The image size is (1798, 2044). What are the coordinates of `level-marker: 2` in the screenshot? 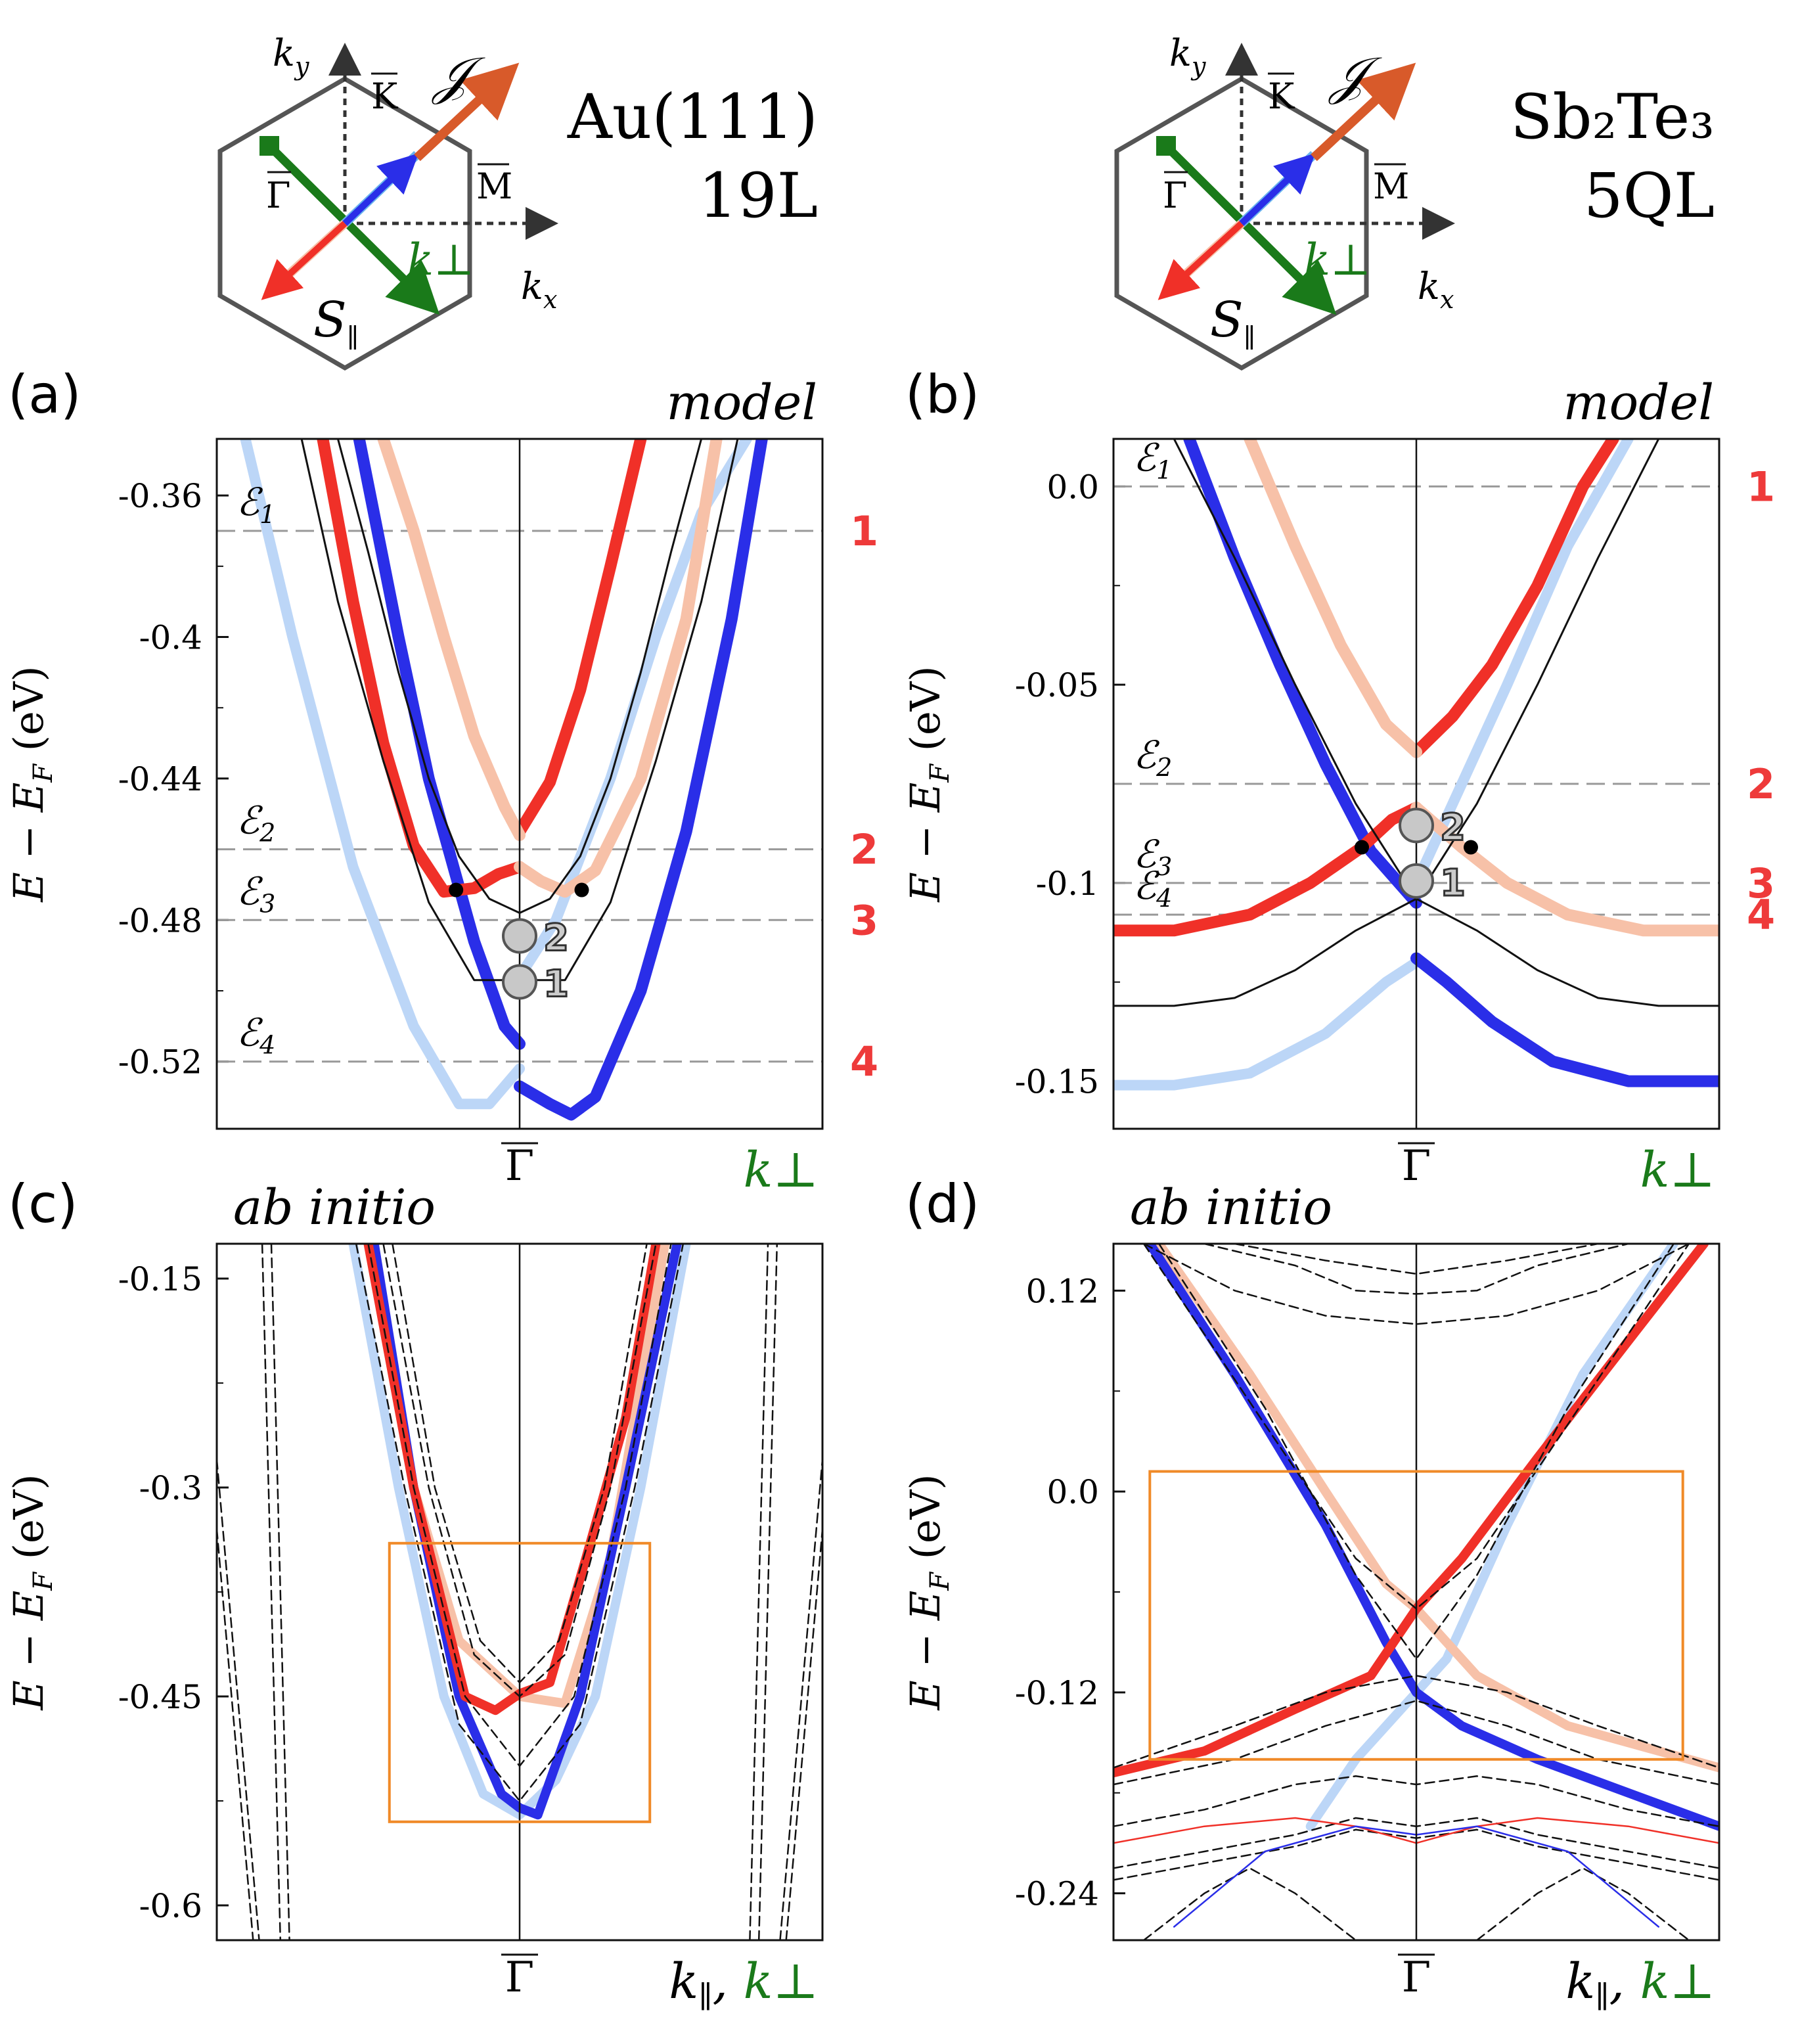 It's located at (864, 850).